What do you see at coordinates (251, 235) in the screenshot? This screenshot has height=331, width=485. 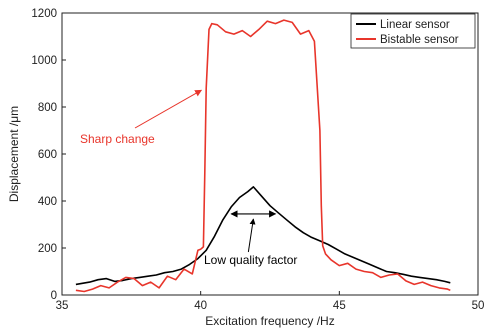 I see `annotation-arrow-low-quality-factor` at bounding box center [251, 235].